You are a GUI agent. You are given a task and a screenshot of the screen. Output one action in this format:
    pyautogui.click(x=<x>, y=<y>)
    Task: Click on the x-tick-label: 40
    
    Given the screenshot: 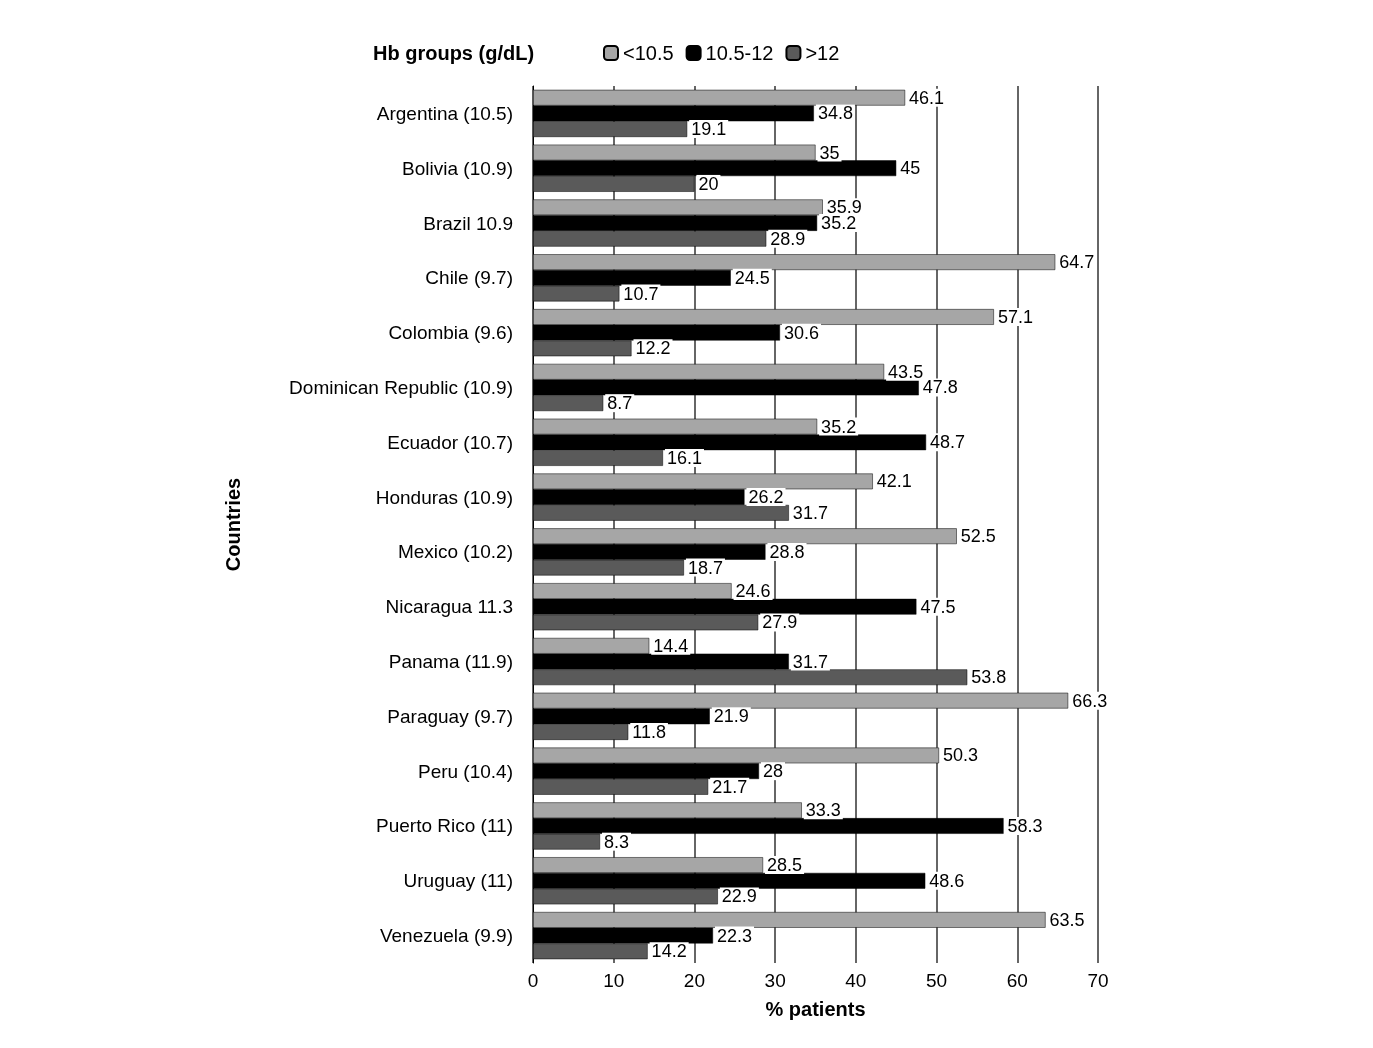 What is the action you would take?
    pyautogui.click(x=856, y=980)
    